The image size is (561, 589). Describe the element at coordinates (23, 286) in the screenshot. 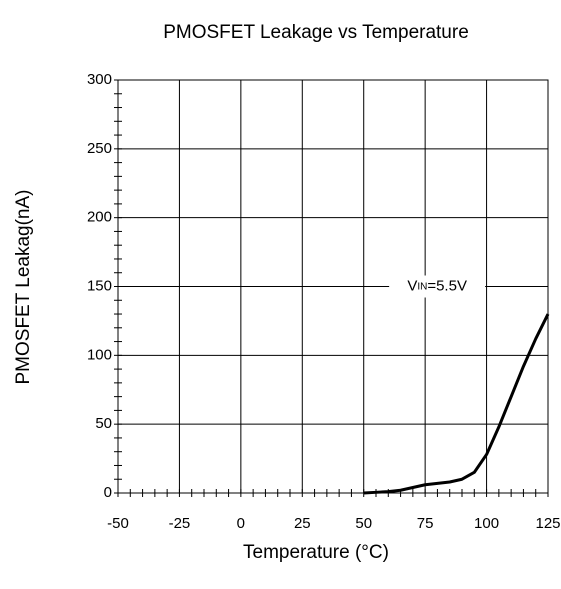

I see `y-axis-label: PMOSFET Leakag(nA)` at that location.